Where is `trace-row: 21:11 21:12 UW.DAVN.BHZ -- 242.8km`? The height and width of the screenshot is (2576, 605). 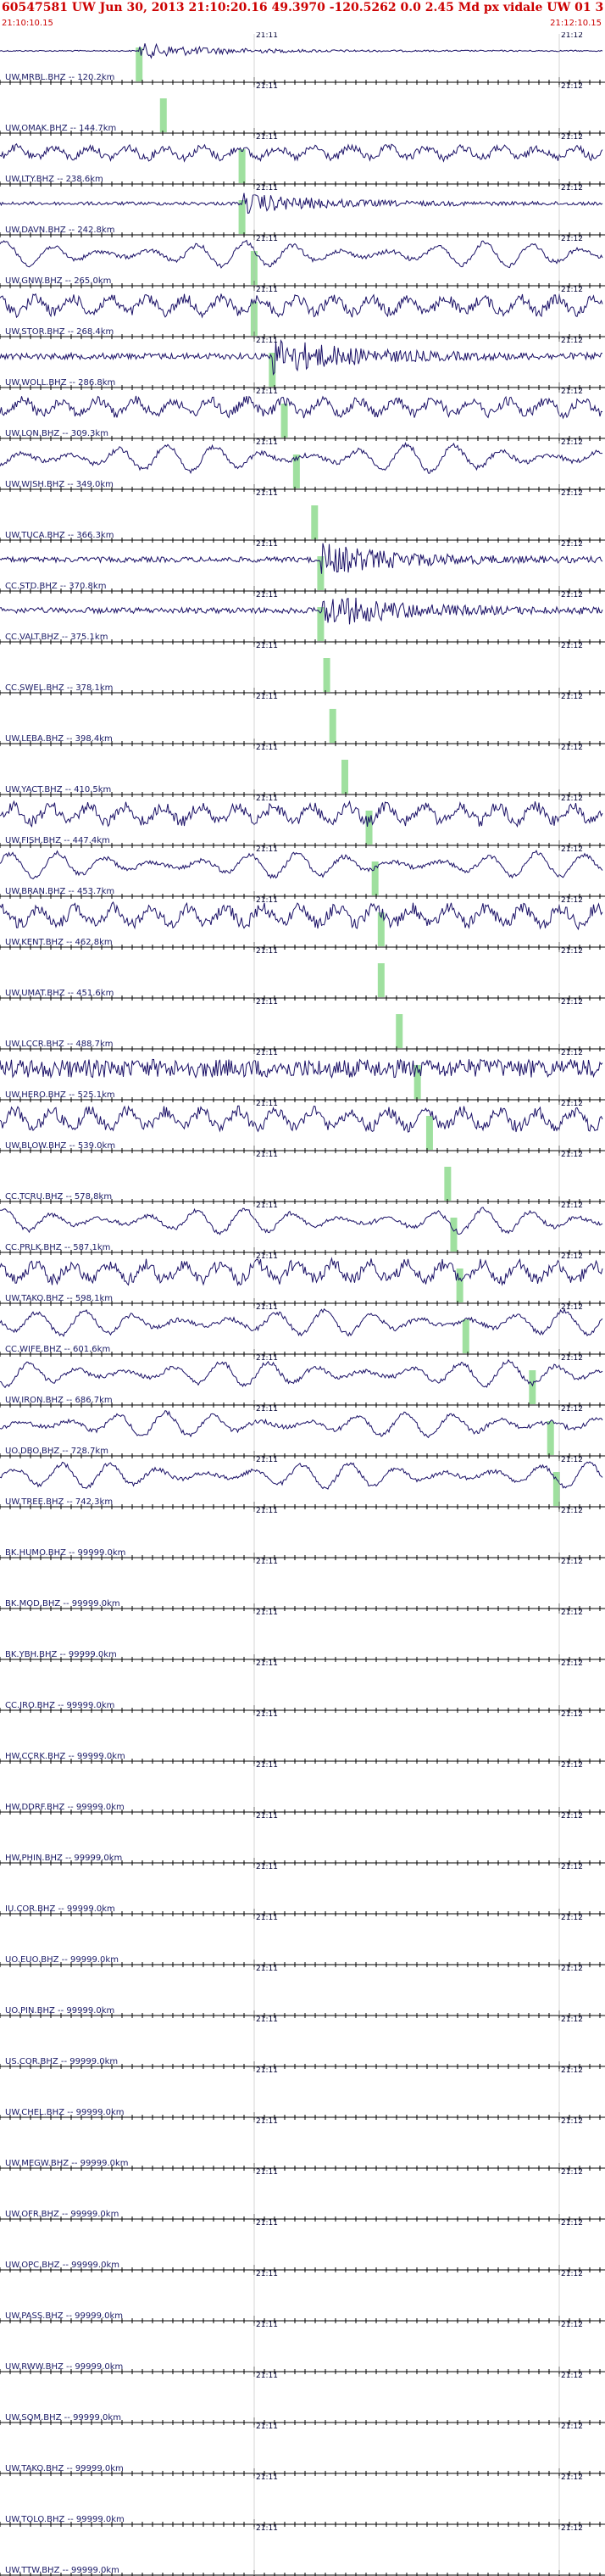
trace-row: 21:11 21:12 UW.DAVN.BHZ -- 242.8km is located at coordinates (303, 212).